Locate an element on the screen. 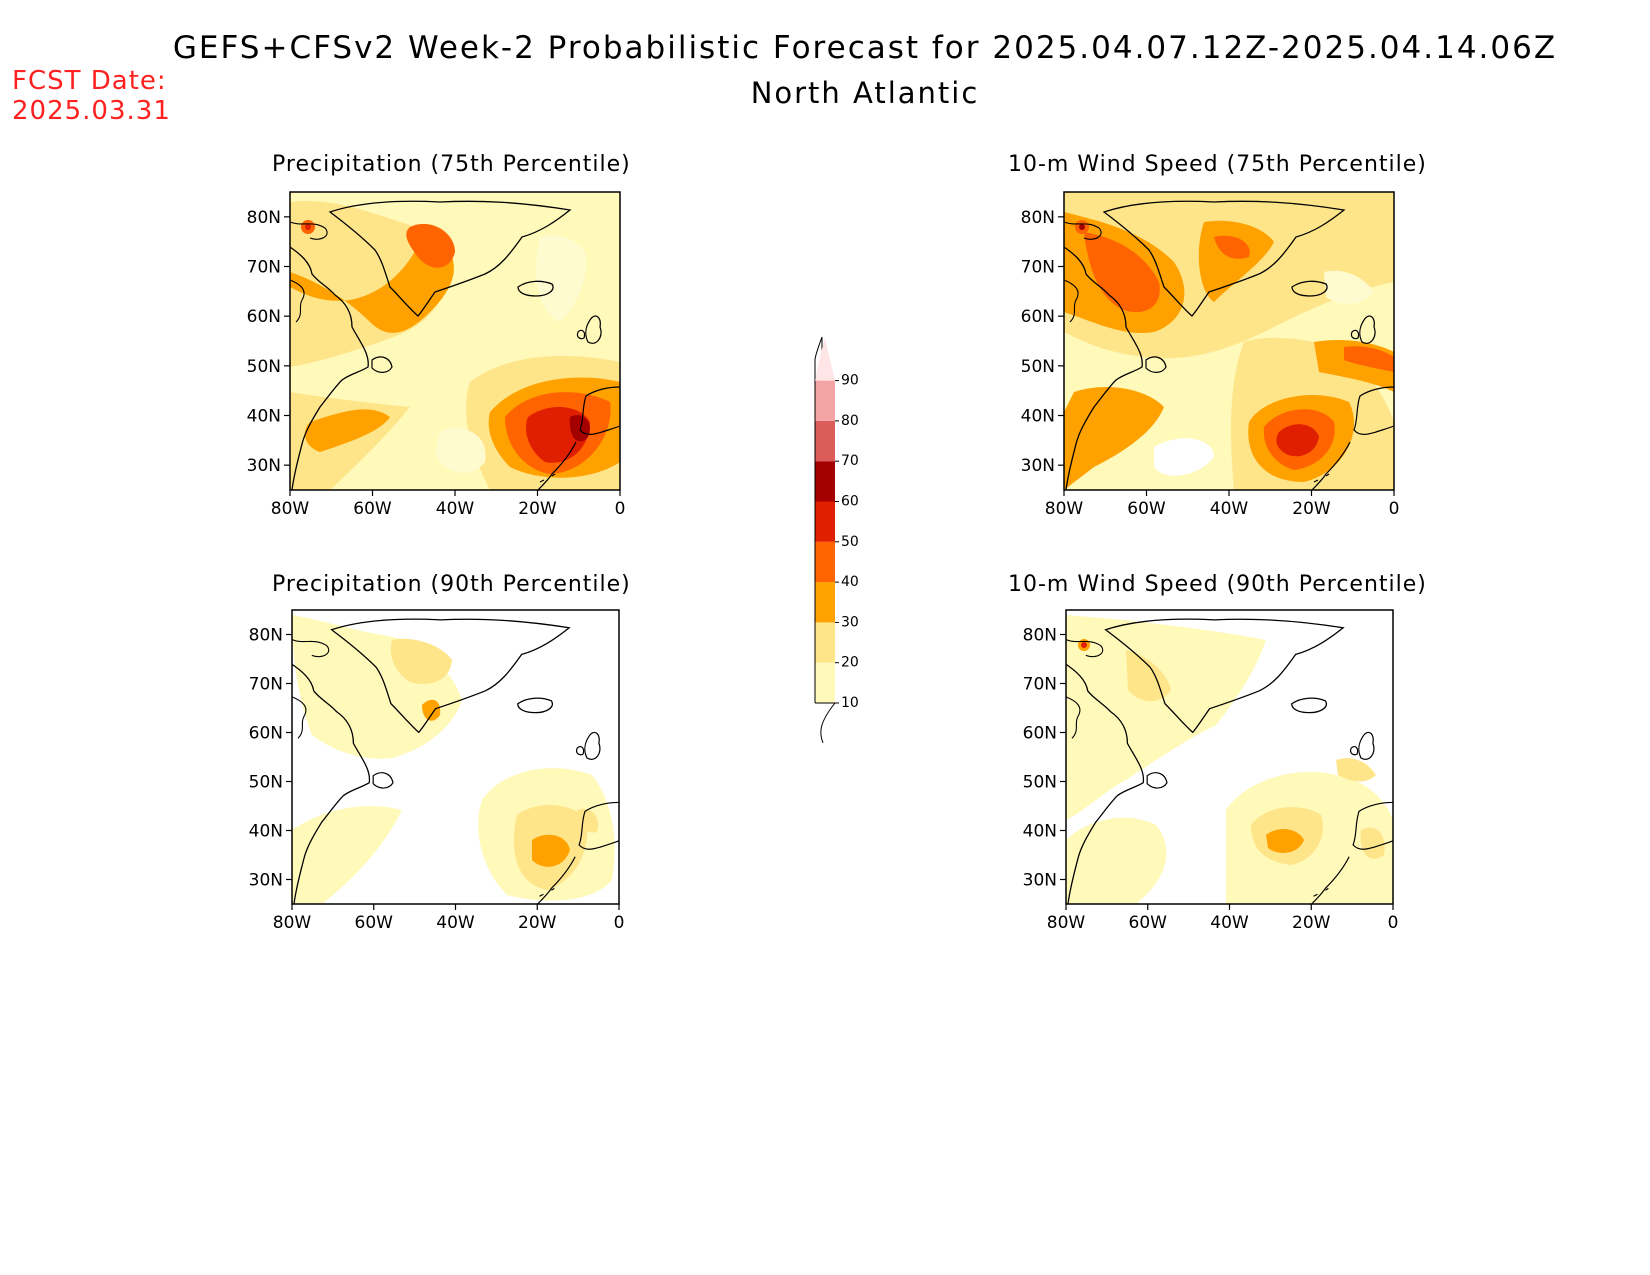  panel-title-wind-90: 10-m Wind Speed (90th Percentile) is located at coordinates (1217, 584).